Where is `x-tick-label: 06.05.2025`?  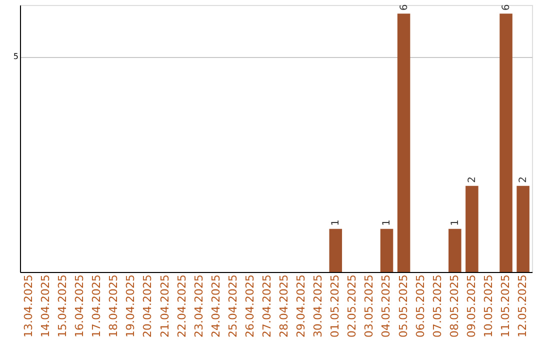
x-tick-label: 06.05.2025 is located at coordinates (420, 306).